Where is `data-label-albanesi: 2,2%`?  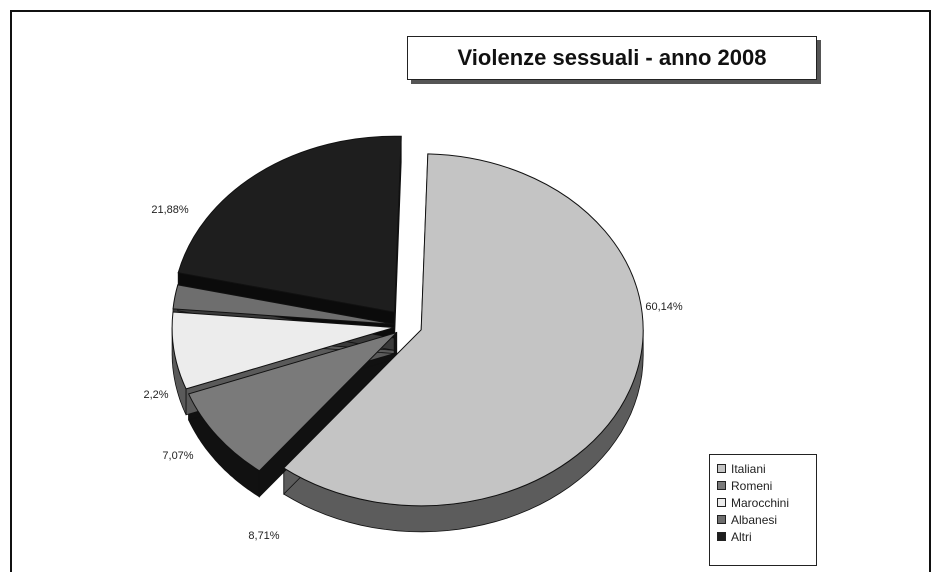
data-label-albanesi: 2,2% is located at coordinates (155, 395).